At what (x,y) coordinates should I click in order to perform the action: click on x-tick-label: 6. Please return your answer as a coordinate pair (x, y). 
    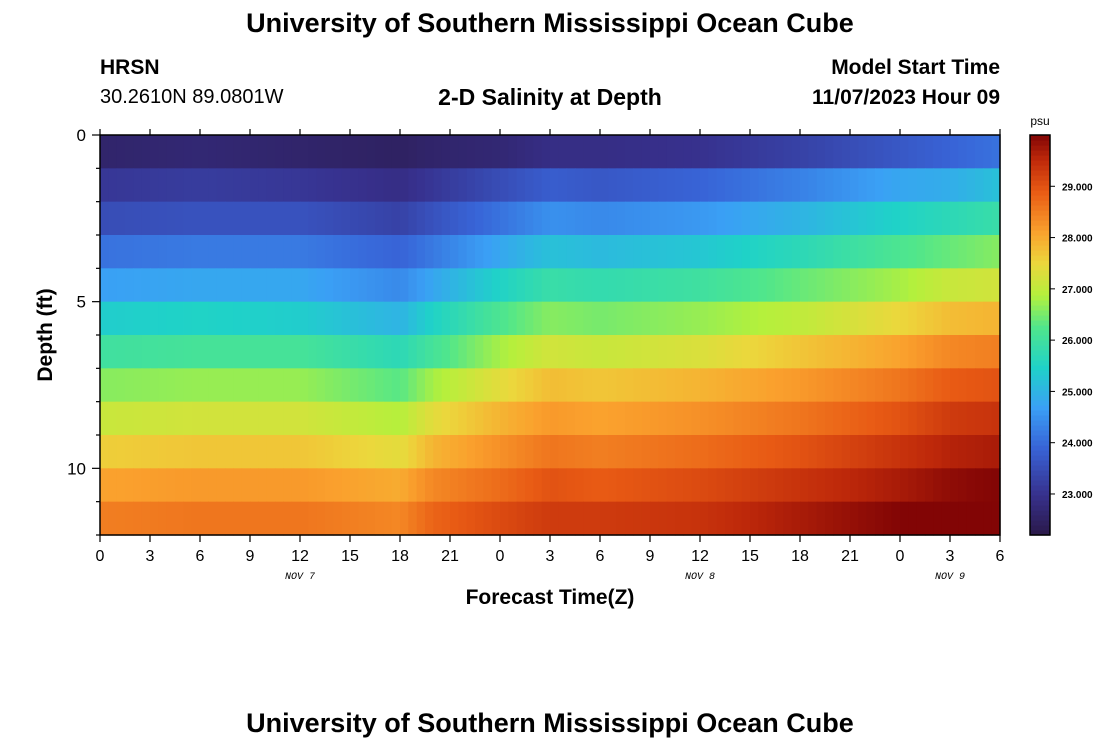
    Looking at the image, I should click on (600, 556).